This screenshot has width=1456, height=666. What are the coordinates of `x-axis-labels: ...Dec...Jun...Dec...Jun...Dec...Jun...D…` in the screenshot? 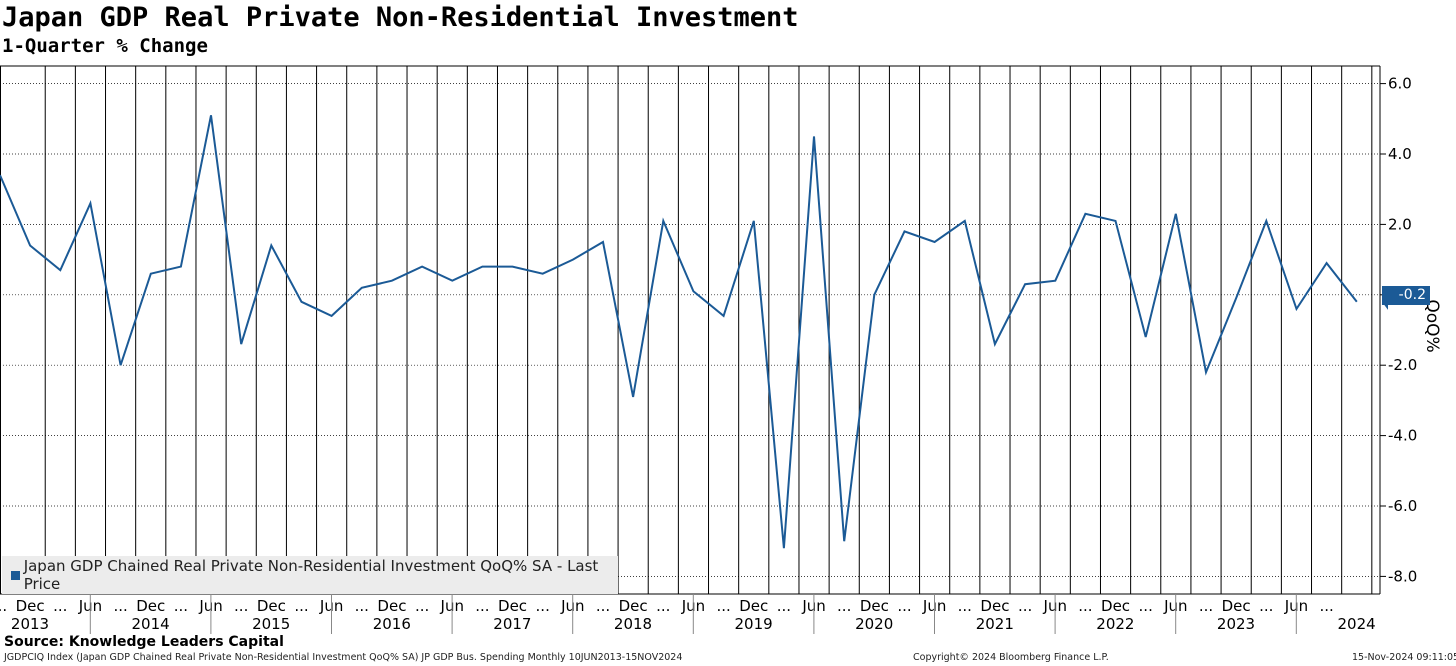 It's located at (688, 614).